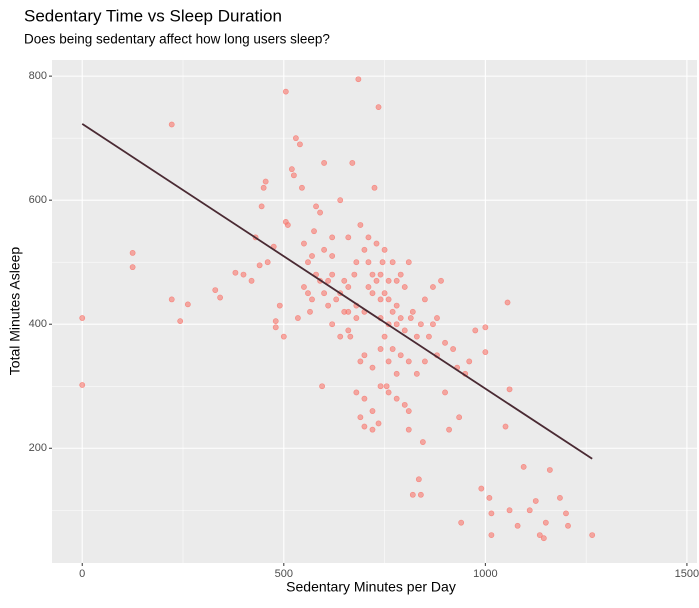  What do you see at coordinates (82, 574) in the screenshot?
I see `x-tick-label: 0` at bounding box center [82, 574].